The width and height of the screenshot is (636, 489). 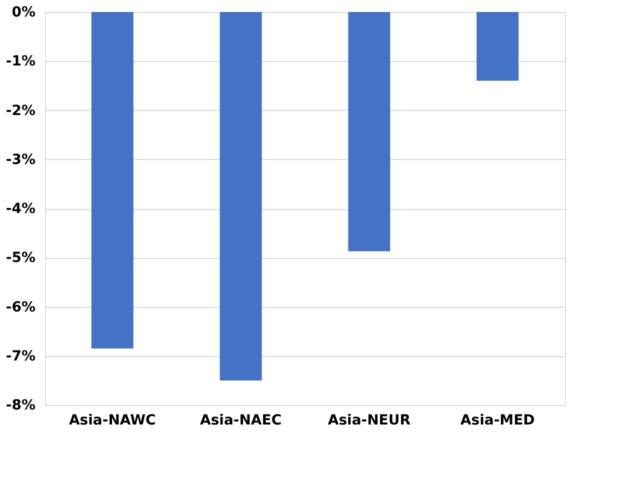 I want to click on y-tick-label: -2%, so click(x=21, y=110).